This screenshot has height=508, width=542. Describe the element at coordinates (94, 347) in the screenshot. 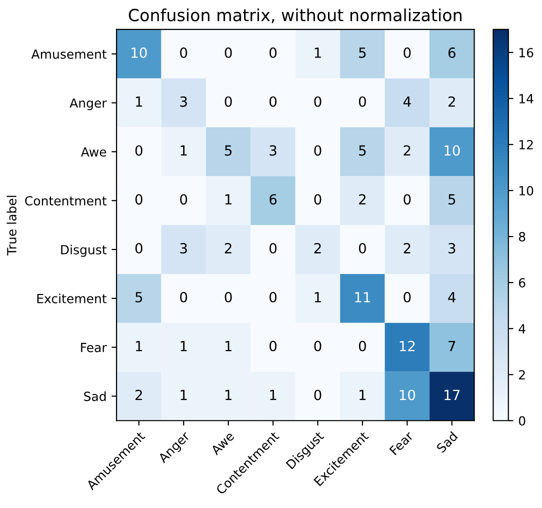

I see `y-tick-label: Fear` at that location.